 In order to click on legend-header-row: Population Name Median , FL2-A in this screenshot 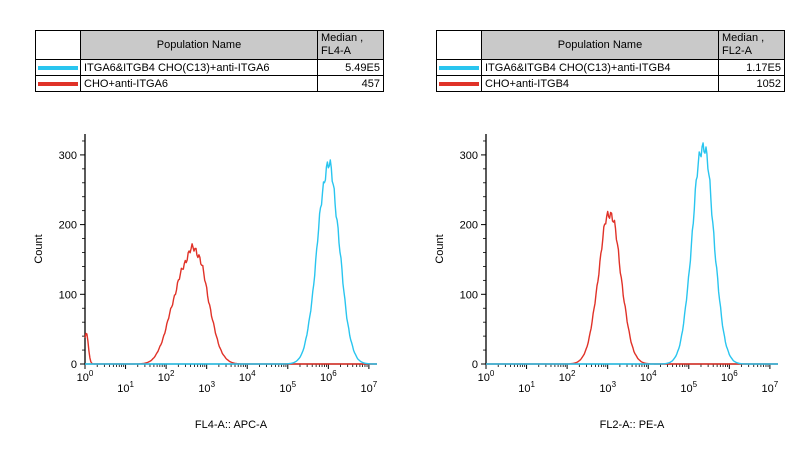, I will do `click(610, 45)`.